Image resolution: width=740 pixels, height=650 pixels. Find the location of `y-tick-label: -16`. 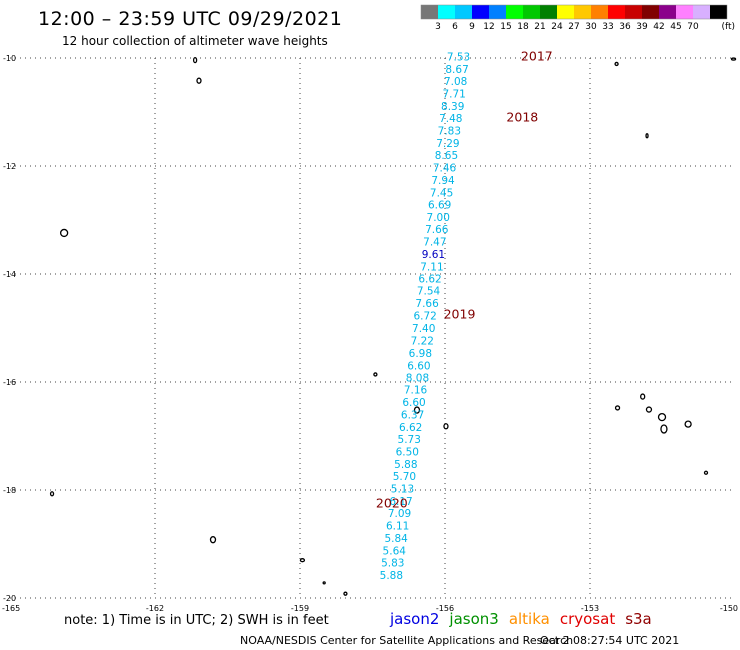

y-tick-label: -16 is located at coordinates (9, 382).